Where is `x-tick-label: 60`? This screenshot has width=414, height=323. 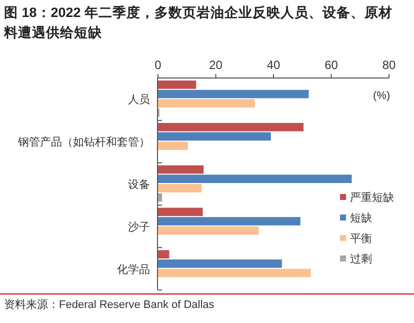 x-tick-label: 60 is located at coordinates (331, 65).